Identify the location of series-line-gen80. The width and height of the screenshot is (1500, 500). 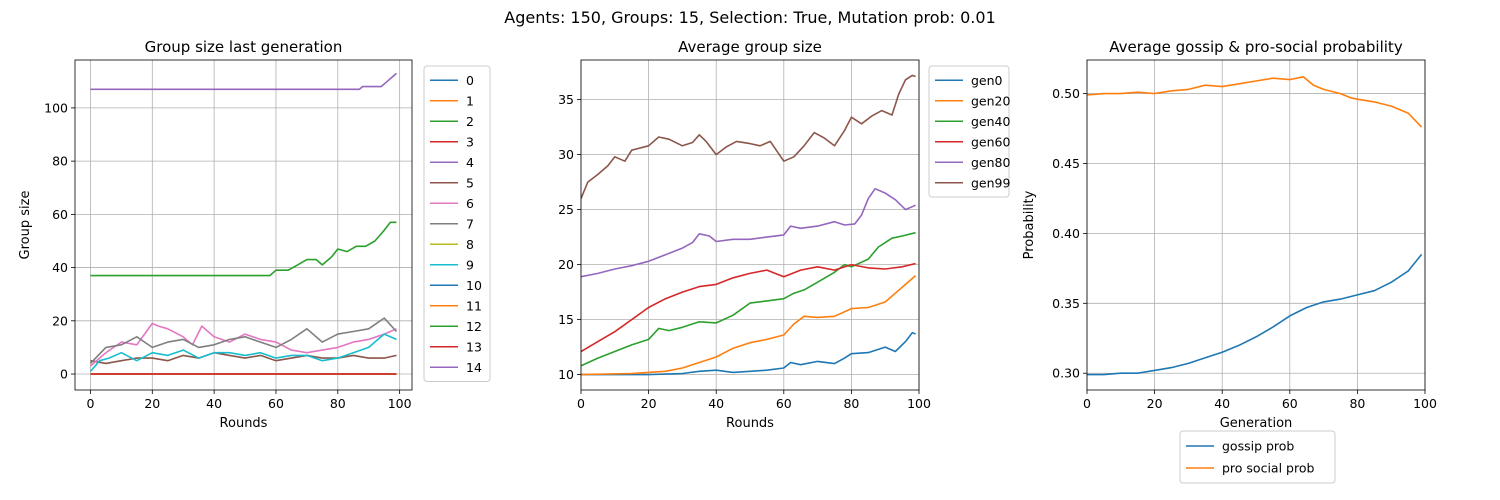
(748, 232).